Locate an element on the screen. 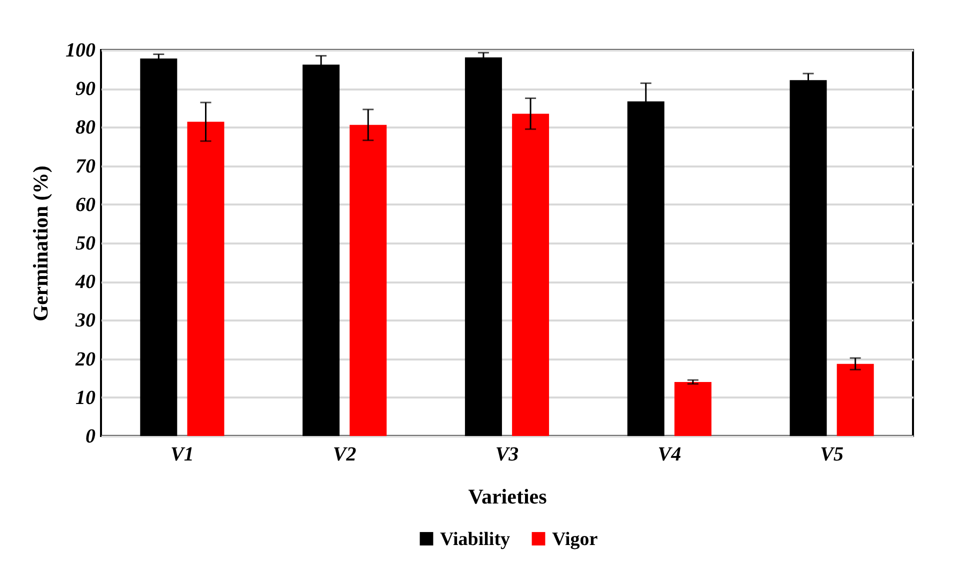 This screenshot has height=582, width=964. x-tick-label: V1 is located at coordinates (182, 455).